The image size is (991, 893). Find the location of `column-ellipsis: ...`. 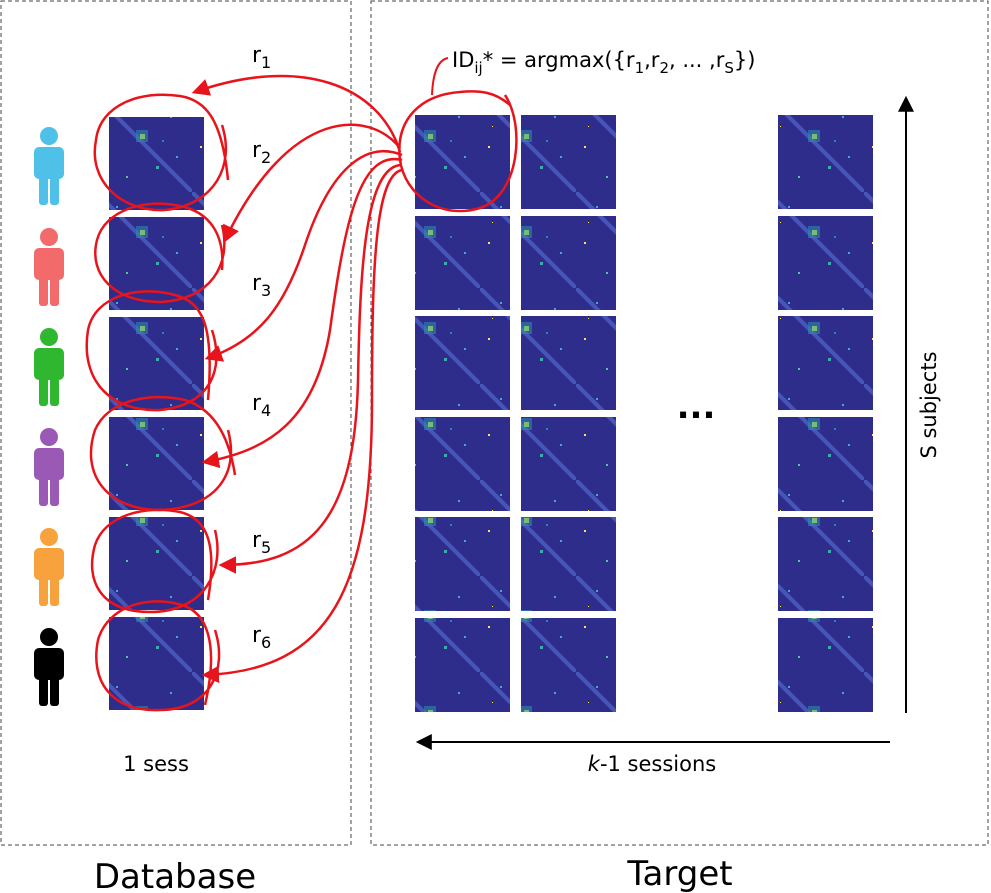

column-ellipsis: ... is located at coordinates (696, 407).